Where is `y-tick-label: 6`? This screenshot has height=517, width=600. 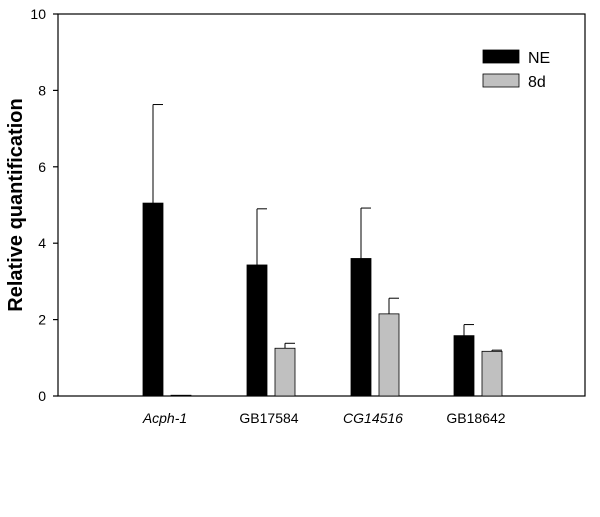
y-tick-label: 6 is located at coordinates (42, 167).